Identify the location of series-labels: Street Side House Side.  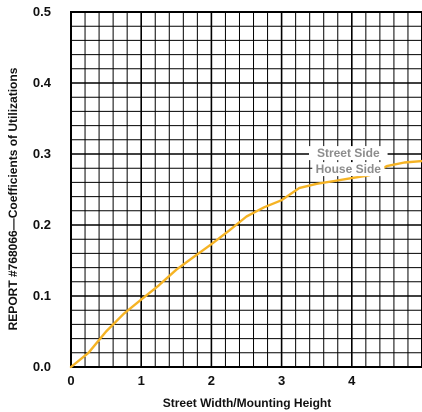
(348, 161).